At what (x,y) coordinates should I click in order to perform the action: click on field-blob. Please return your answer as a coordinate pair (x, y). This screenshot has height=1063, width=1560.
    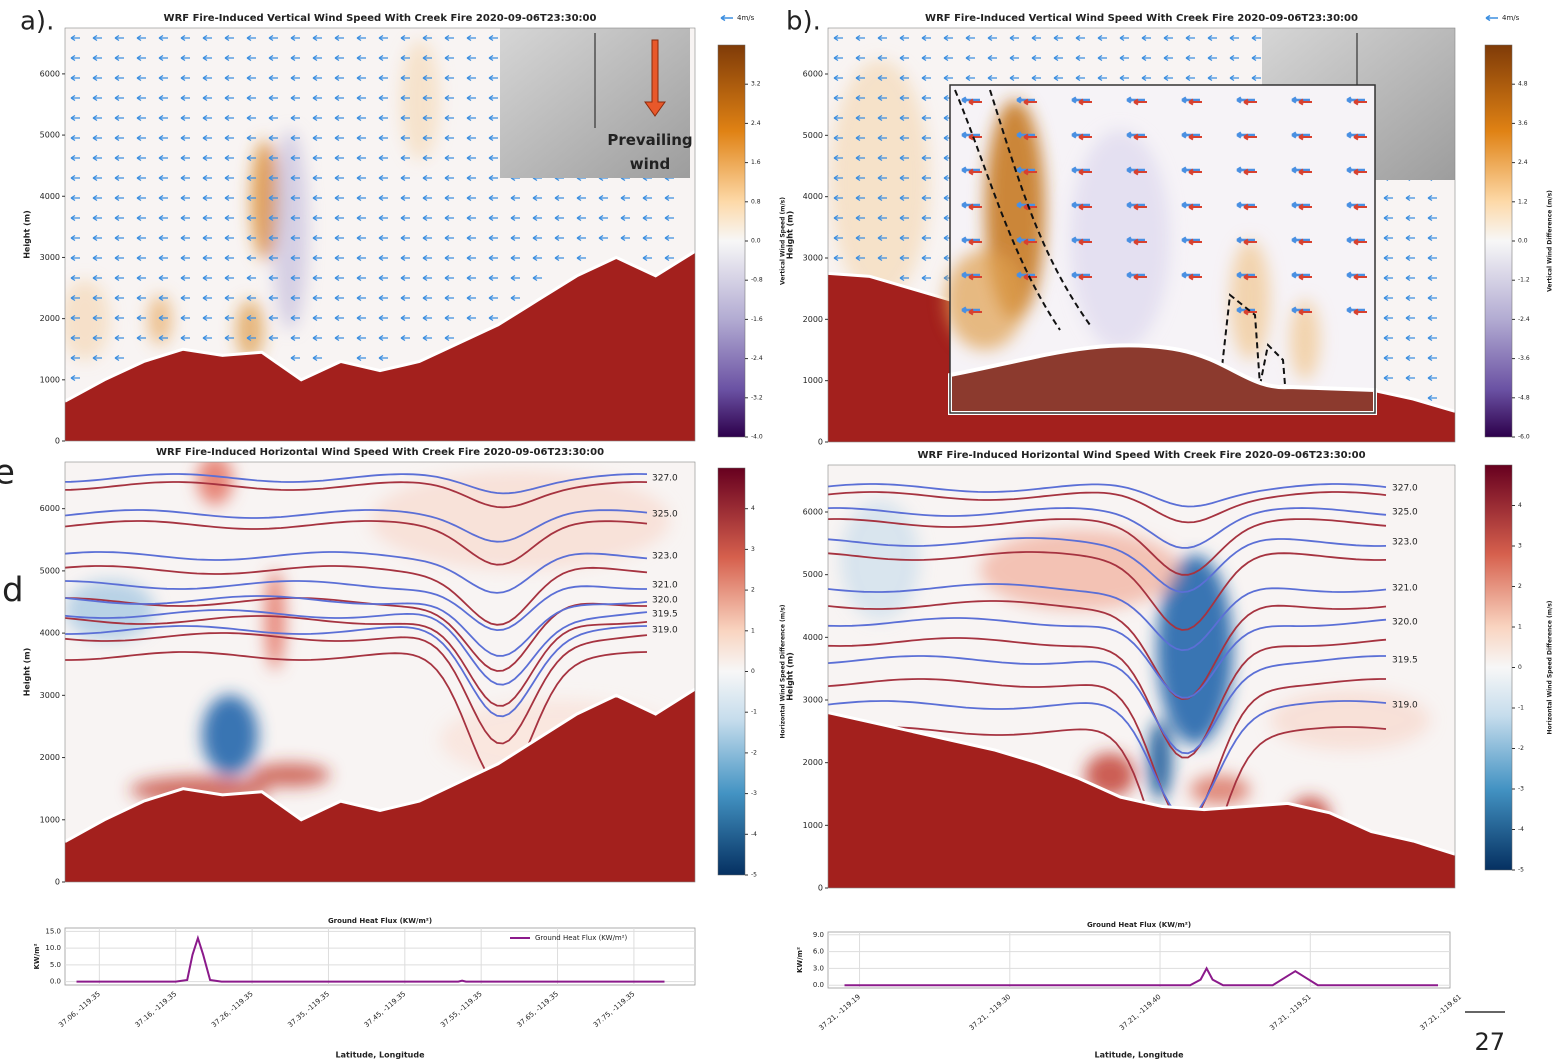
    Looking at the image, I should click on (1350, 720).